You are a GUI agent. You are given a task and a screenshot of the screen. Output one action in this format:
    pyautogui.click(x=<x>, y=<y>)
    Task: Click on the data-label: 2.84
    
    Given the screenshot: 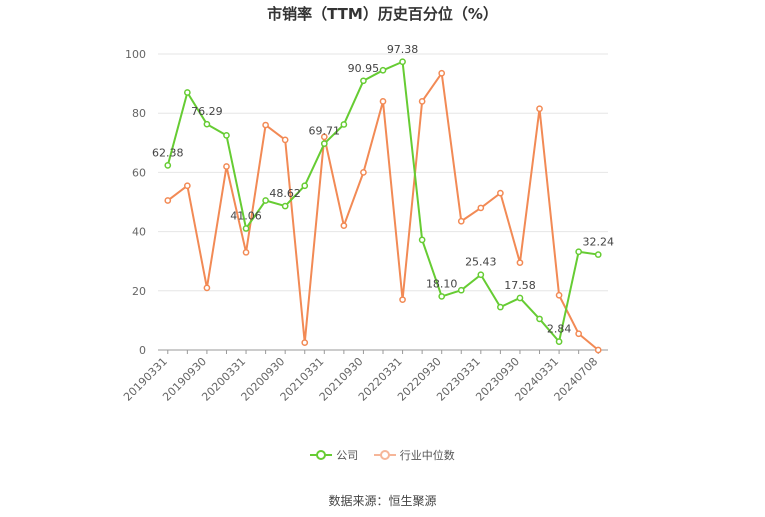 What is the action you would take?
    pyautogui.click(x=559, y=329)
    